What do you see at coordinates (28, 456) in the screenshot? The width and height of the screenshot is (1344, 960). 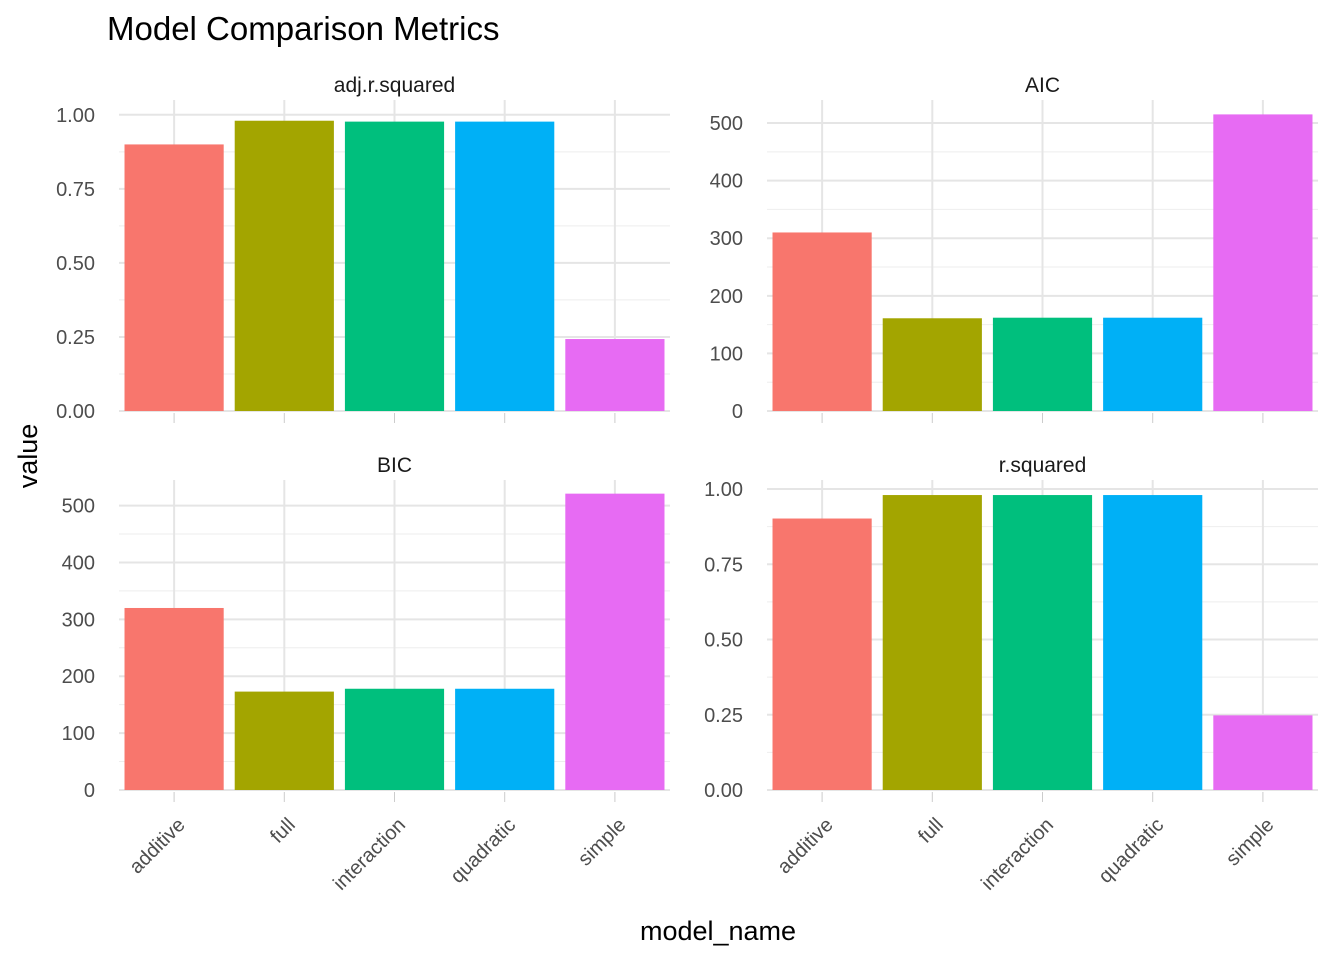 I see `y-axis-title: value` at bounding box center [28, 456].